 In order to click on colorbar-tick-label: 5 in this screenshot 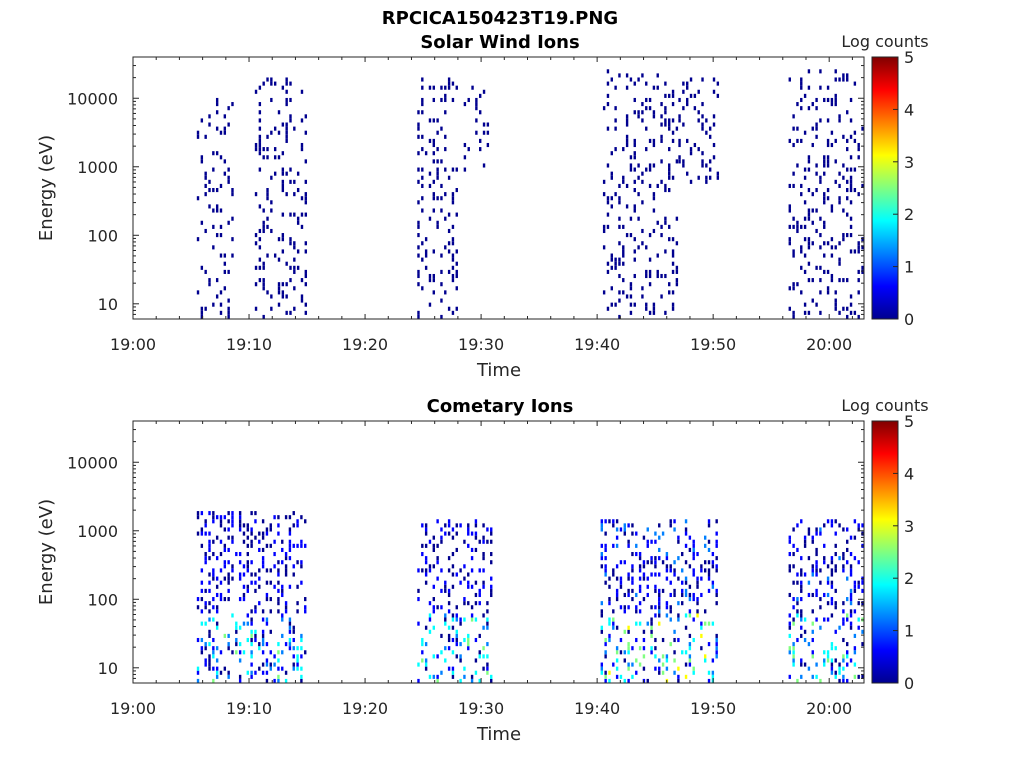, I will do `click(909, 421)`.